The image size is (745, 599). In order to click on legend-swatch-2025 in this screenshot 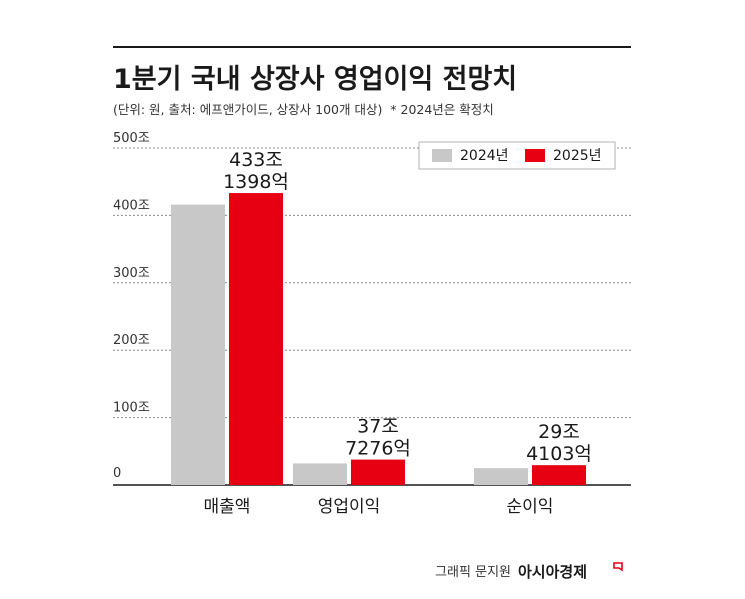, I will do `click(535, 155)`.